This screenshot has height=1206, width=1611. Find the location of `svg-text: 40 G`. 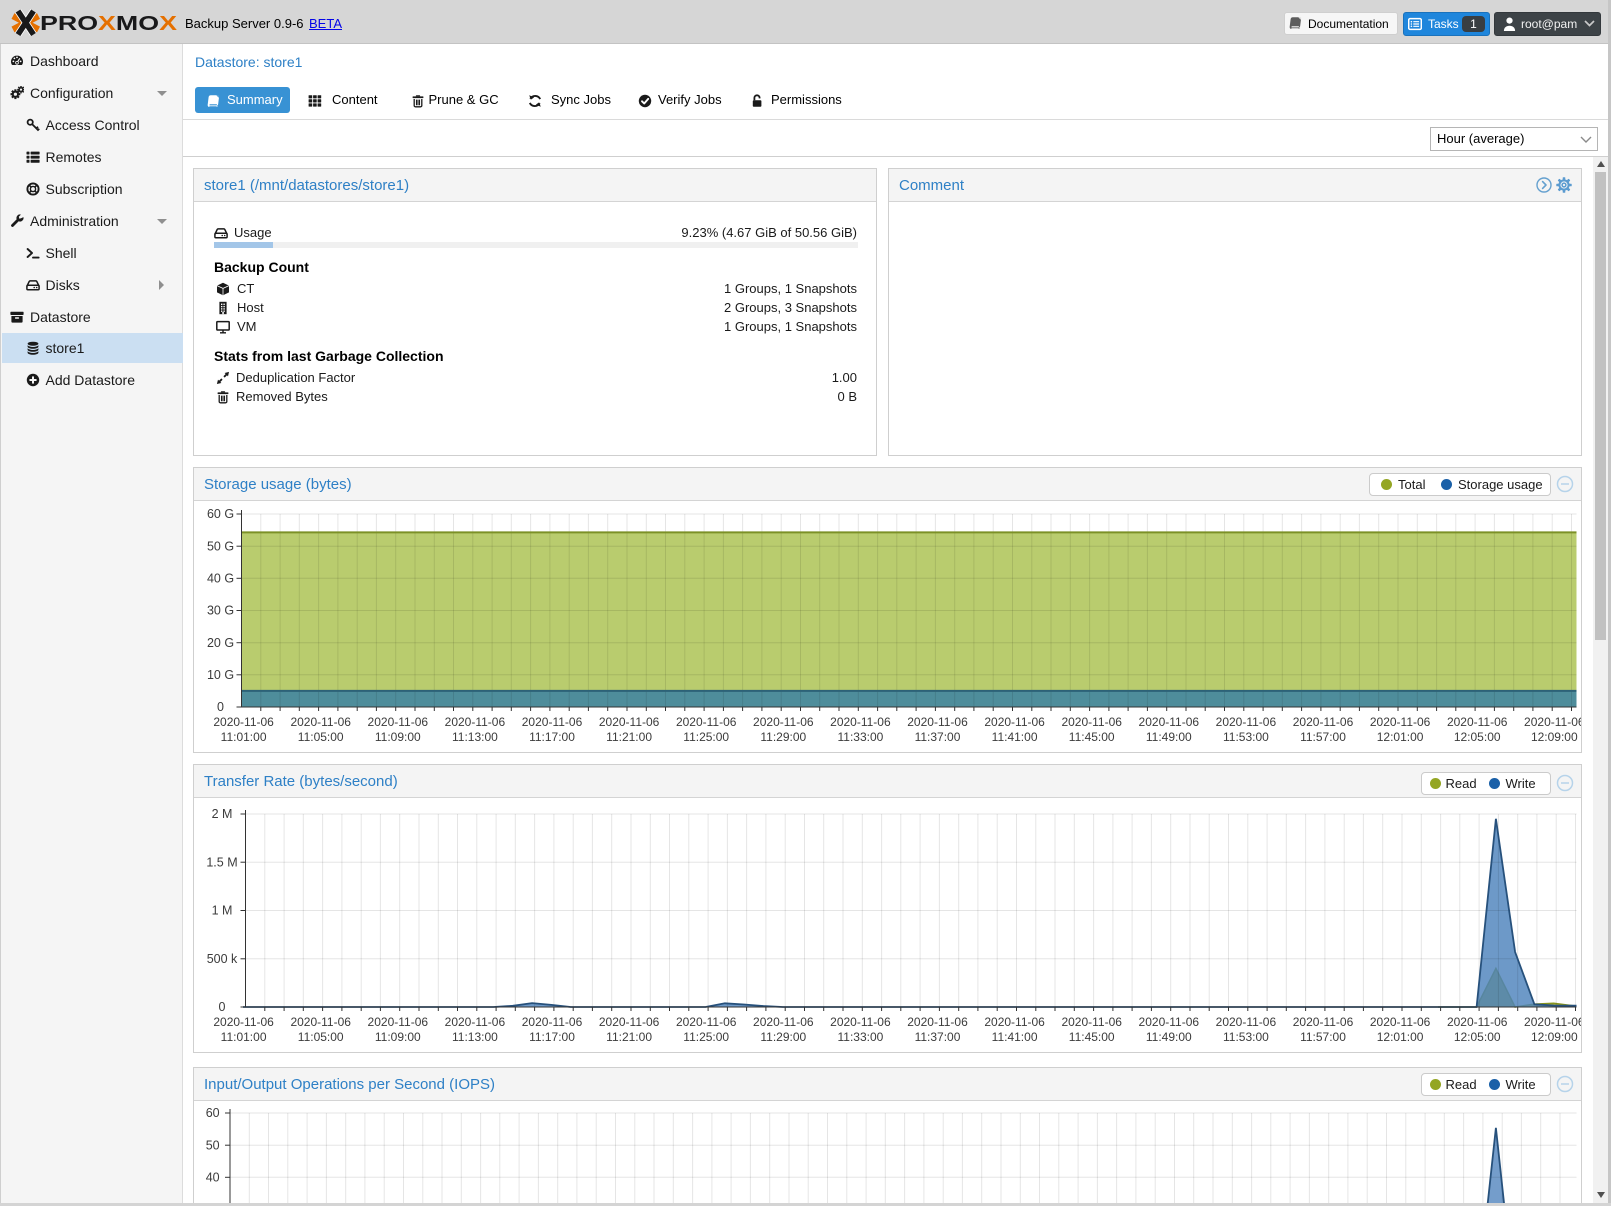

svg-text: 40 G is located at coordinates (220, 579).